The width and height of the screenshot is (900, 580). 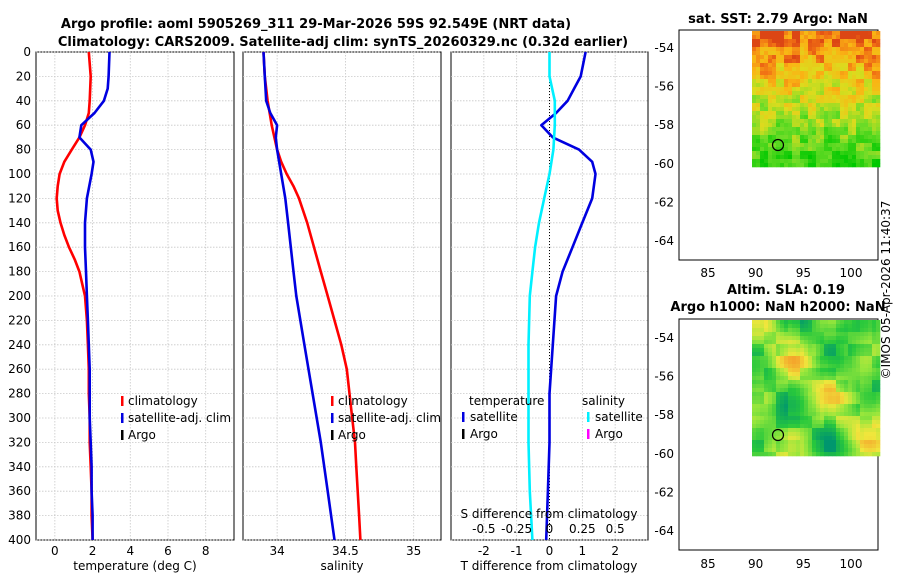 What do you see at coordinates (664, 202) in the screenshot?
I see `map-lat-label: -62` at bounding box center [664, 202].